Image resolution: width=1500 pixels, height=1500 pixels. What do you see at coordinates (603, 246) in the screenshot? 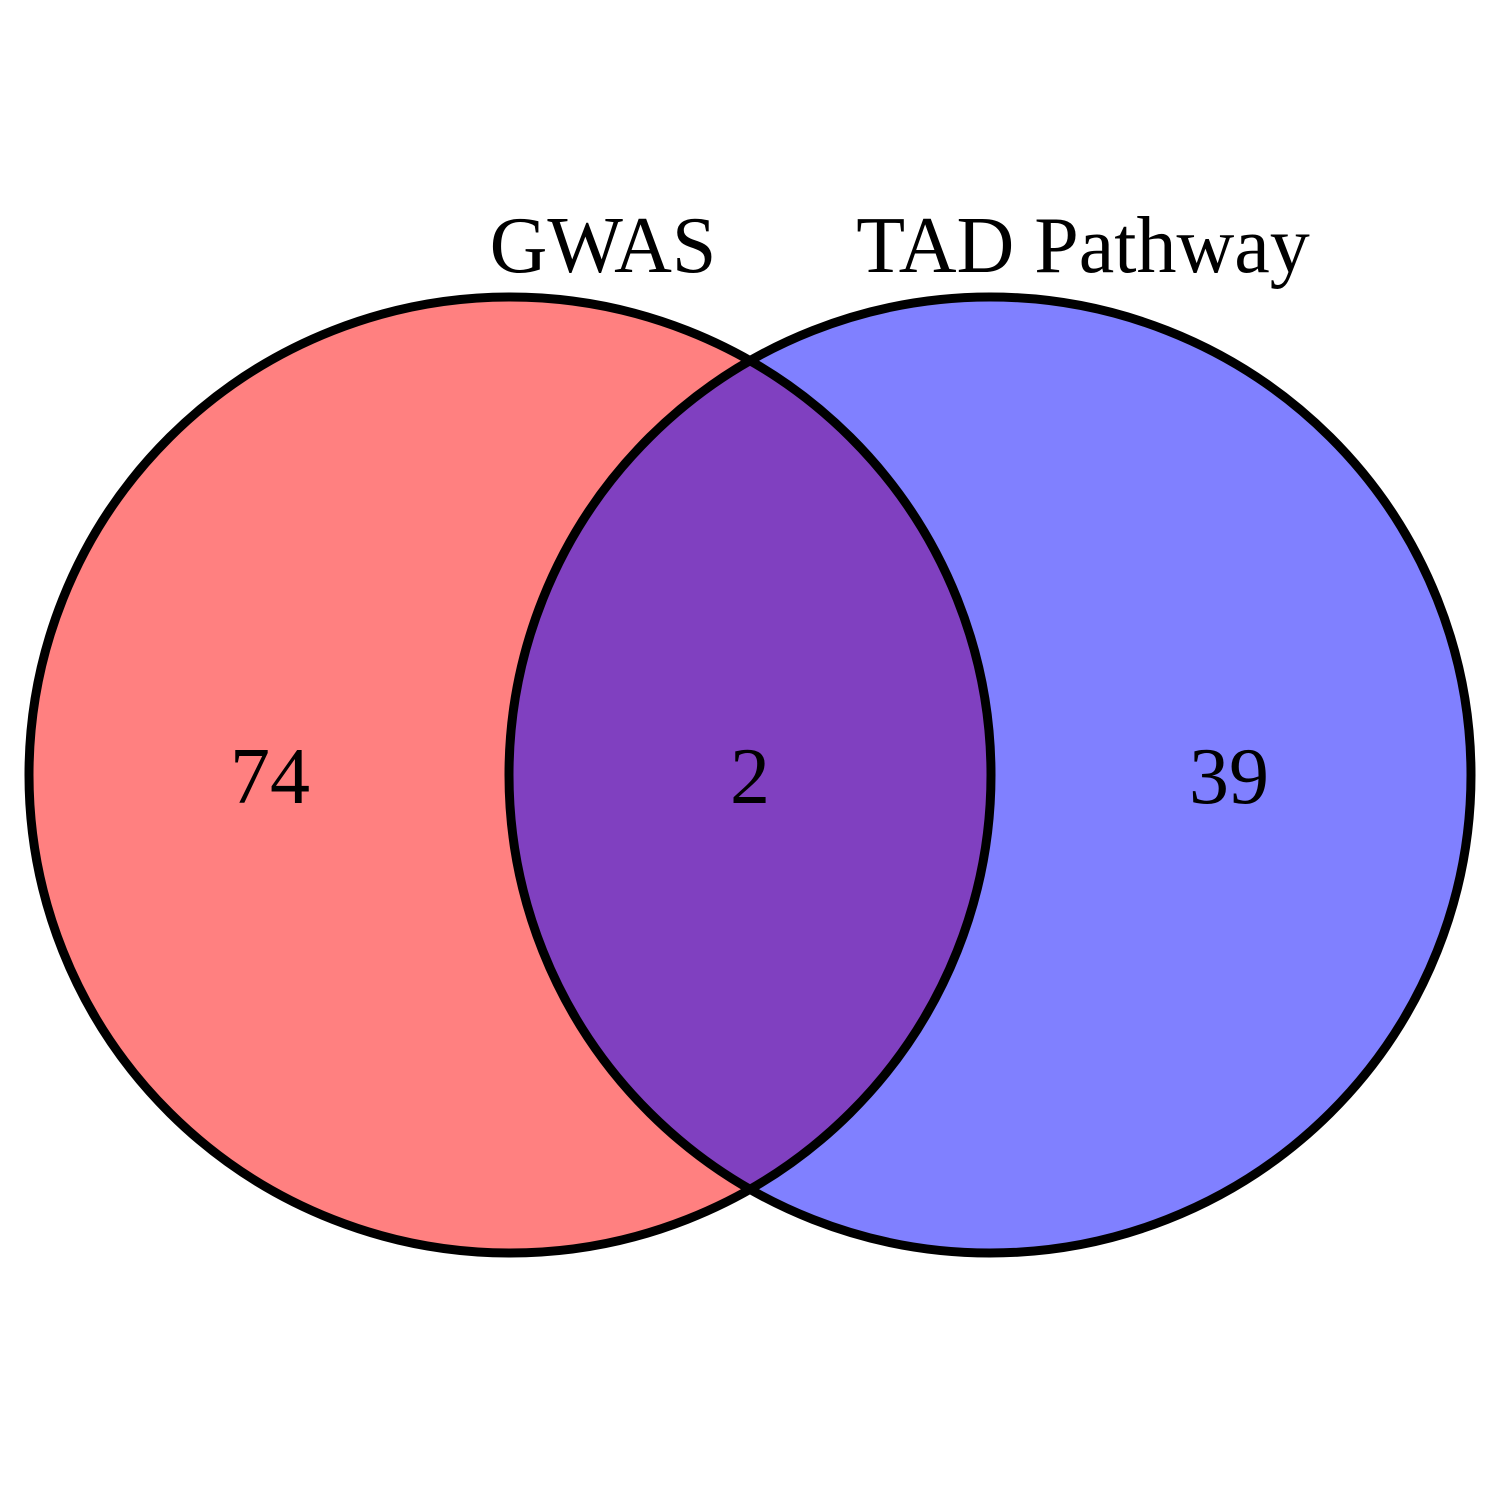
I see `gwas-set-label: GWAS` at bounding box center [603, 246].